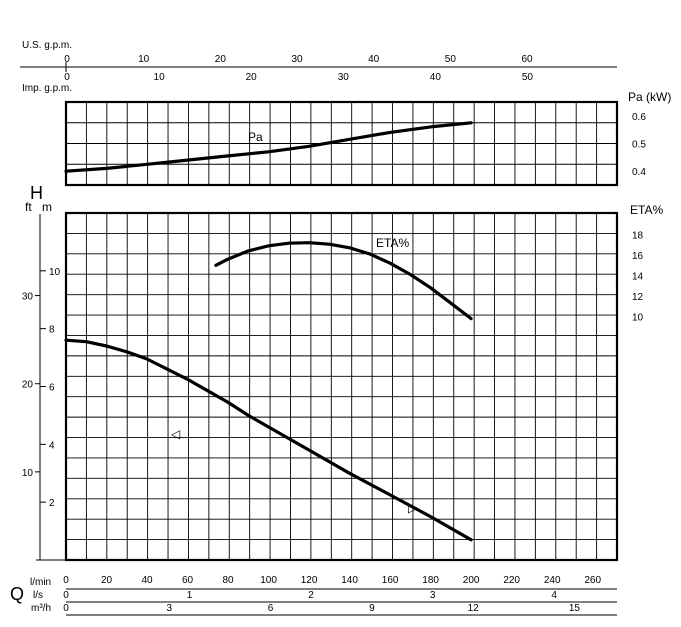  I want to click on eta-axis-title: ETA%, so click(646, 210).